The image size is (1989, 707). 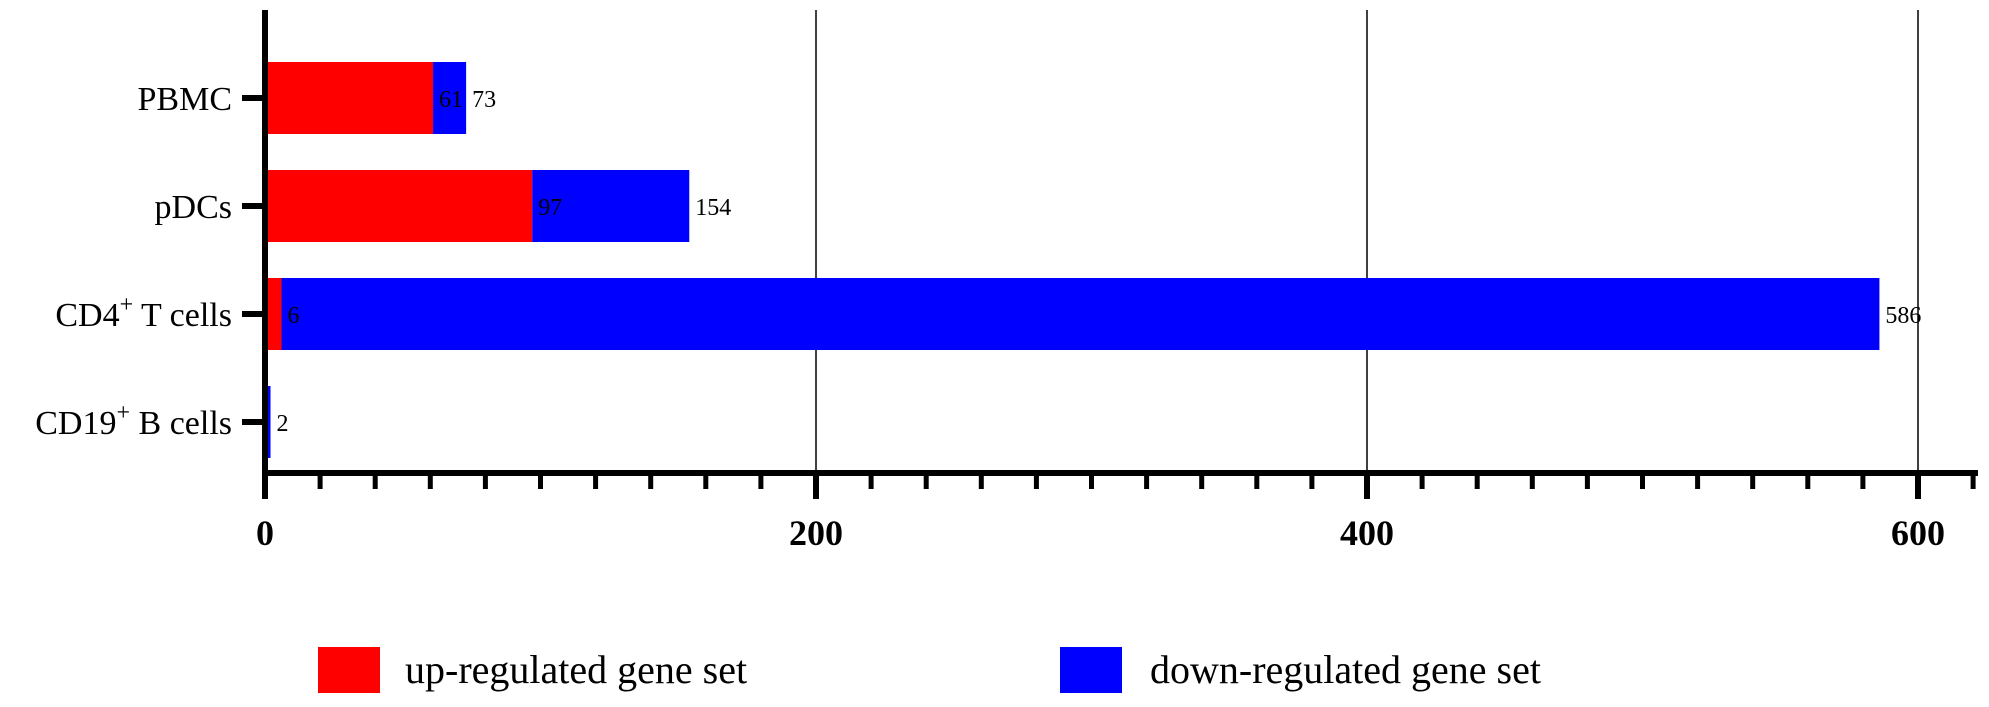 I want to click on data-label-down-3: 2, so click(x=283, y=424).